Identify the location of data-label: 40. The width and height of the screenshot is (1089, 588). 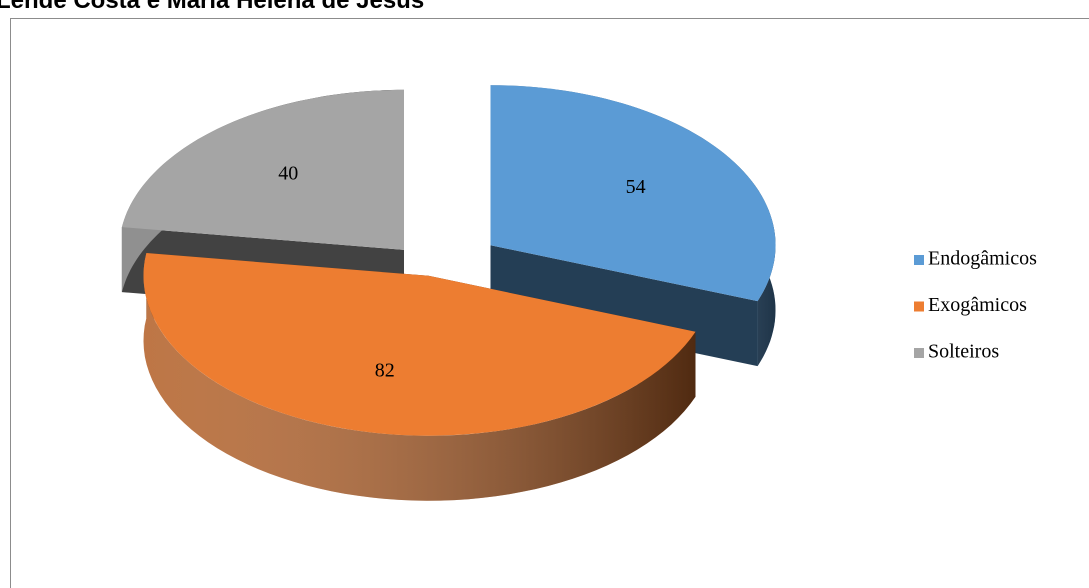
(288, 173).